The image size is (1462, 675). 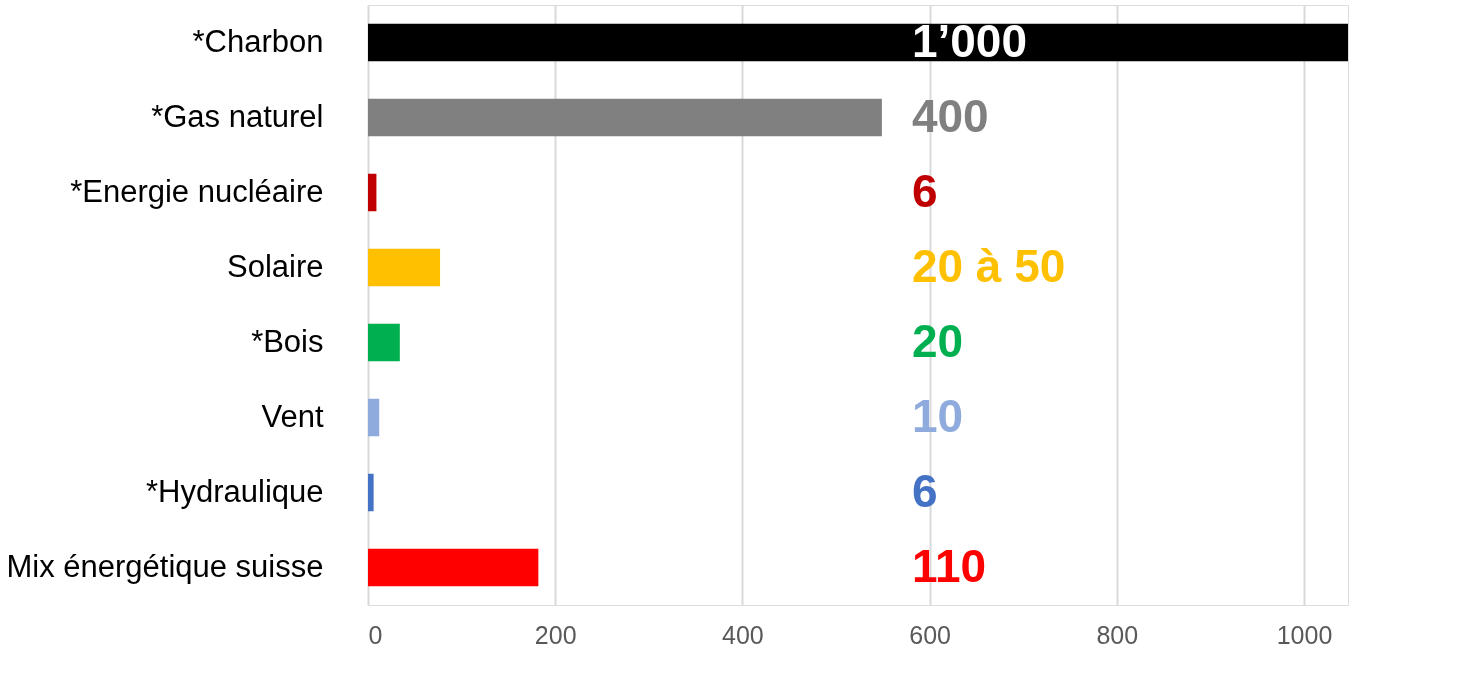 What do you see at coordinates (258, 41) in the screenshot?
I see `y-tick-label: *Charbon` at bounding box center [258, 41].